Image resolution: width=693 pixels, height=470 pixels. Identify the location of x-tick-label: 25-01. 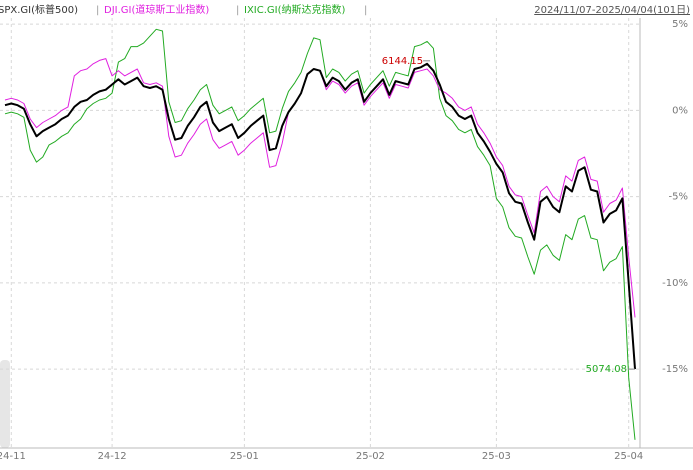
(244, 456).